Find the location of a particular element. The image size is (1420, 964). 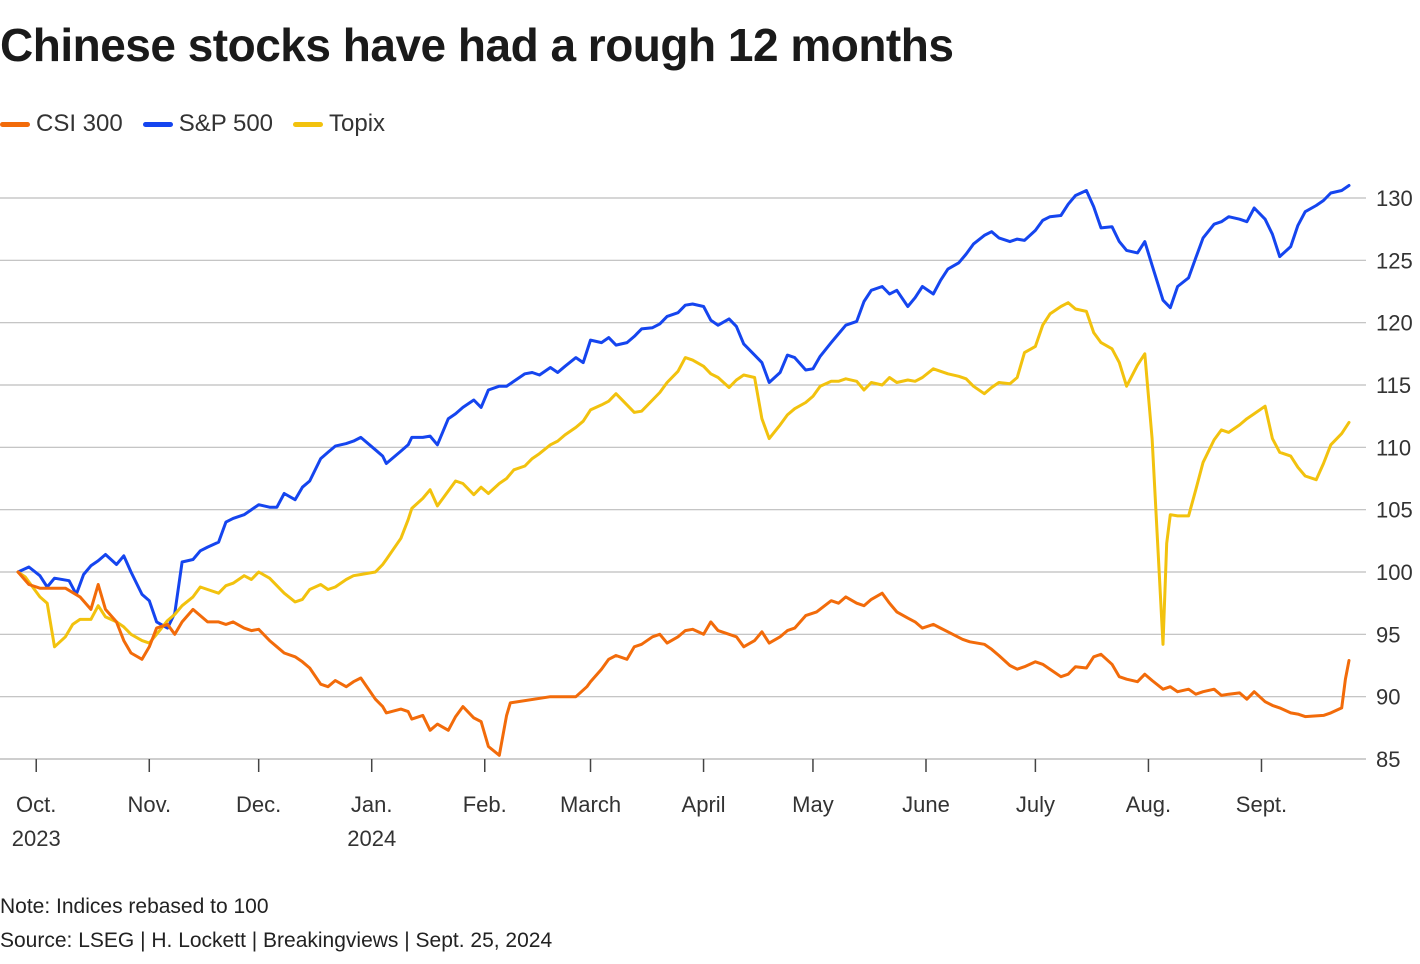

legend-swatch-sp500 is located at coordinates (157, 124).